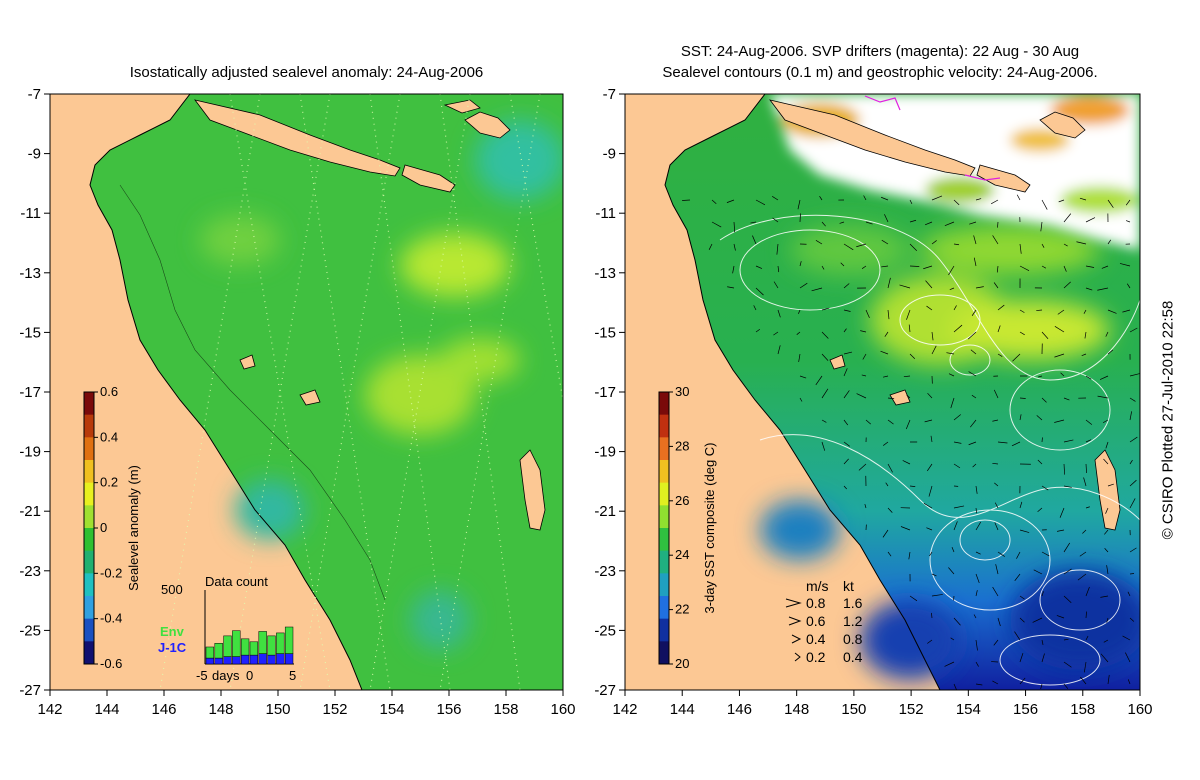 Image resolution: width=1200 pixels, height=780 pixels. Describe the element at coordinates (30, 213) in the screenshot. I see `left-map-ytick-label: -11` at that location.